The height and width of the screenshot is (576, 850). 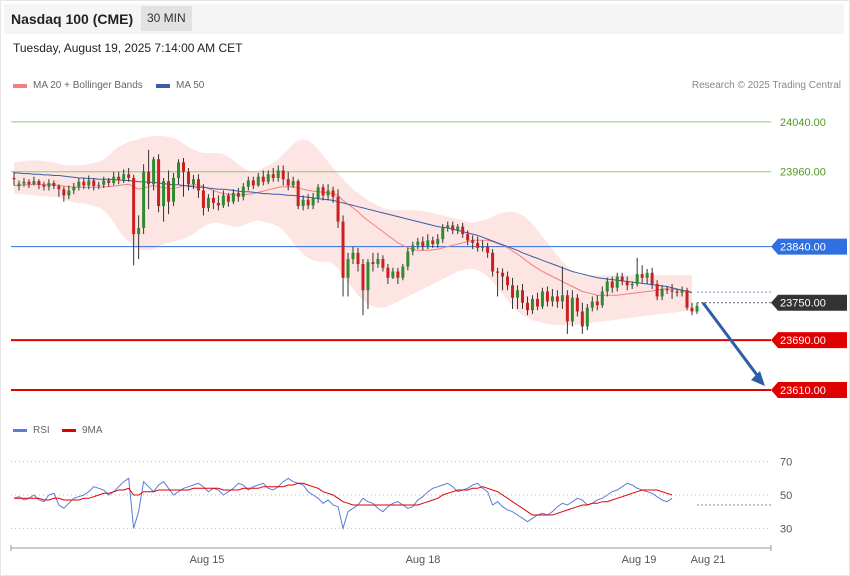 I want to click on legend-rsi: RSI, so click(x=31, y=430).